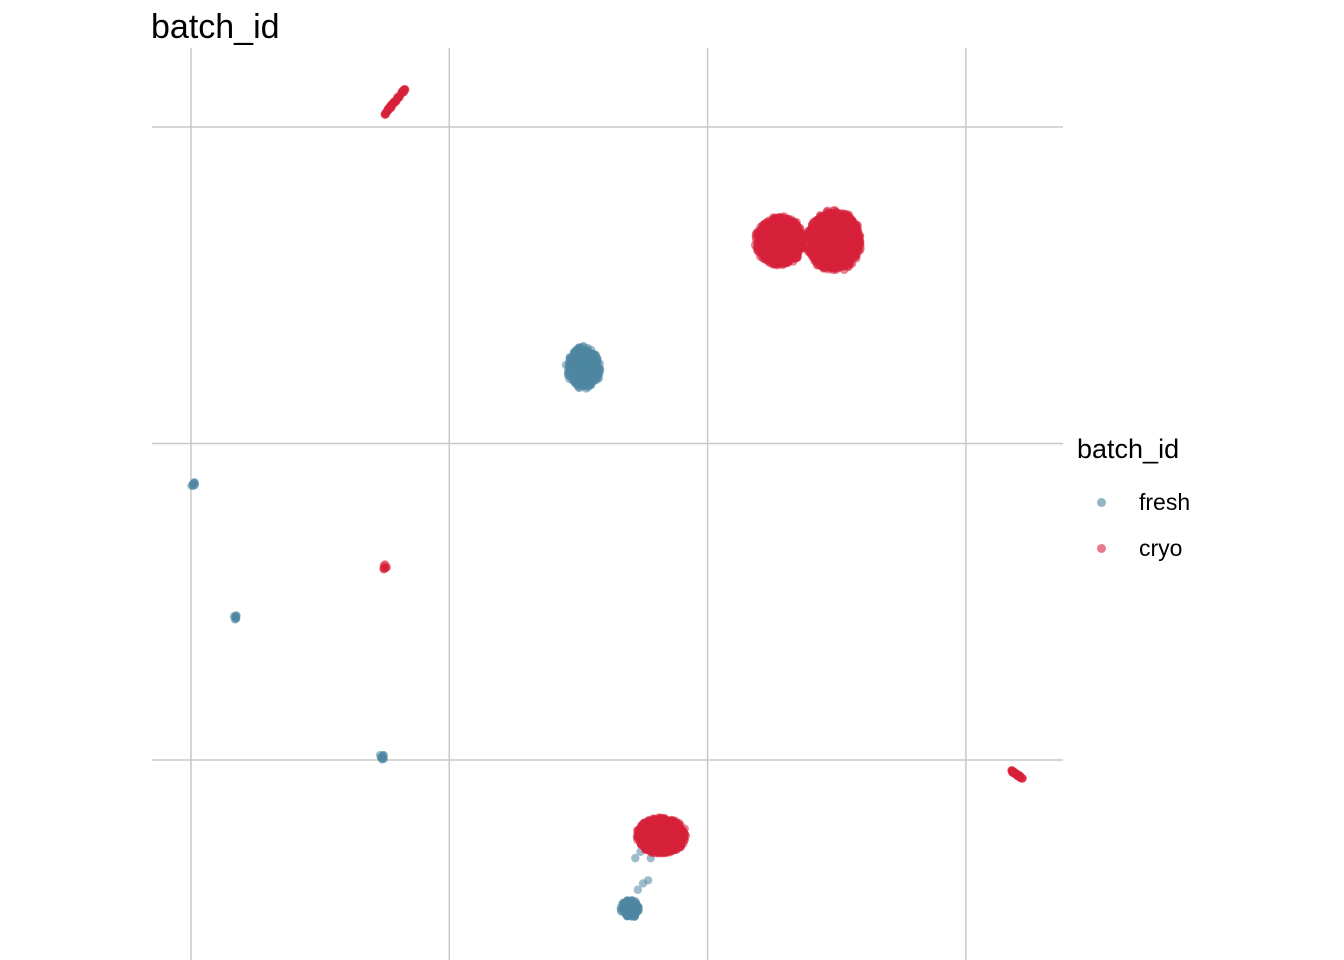  I want to click on legend-key-fresh, so click(1099, 502).